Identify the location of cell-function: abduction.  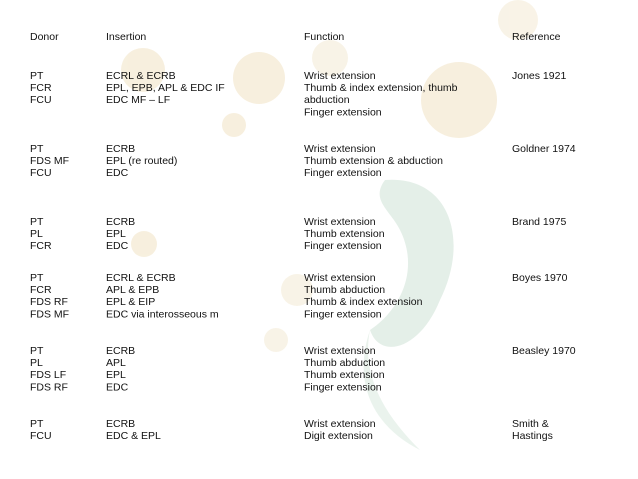
(327, 100).